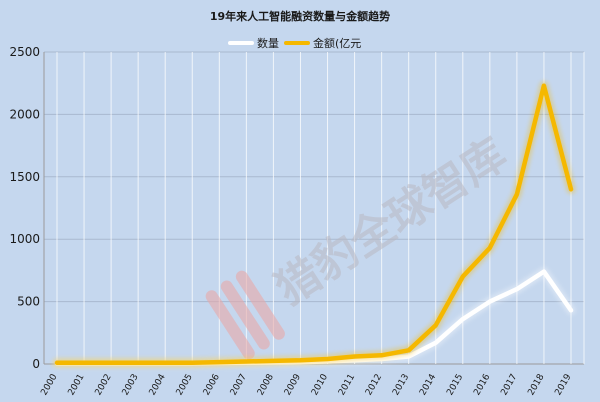 The image size is (600, 402). What do you see at coordinates (49, 384) in the screenshot?
I see `x-tick-label: 2000` at bounding box center [49, 384].